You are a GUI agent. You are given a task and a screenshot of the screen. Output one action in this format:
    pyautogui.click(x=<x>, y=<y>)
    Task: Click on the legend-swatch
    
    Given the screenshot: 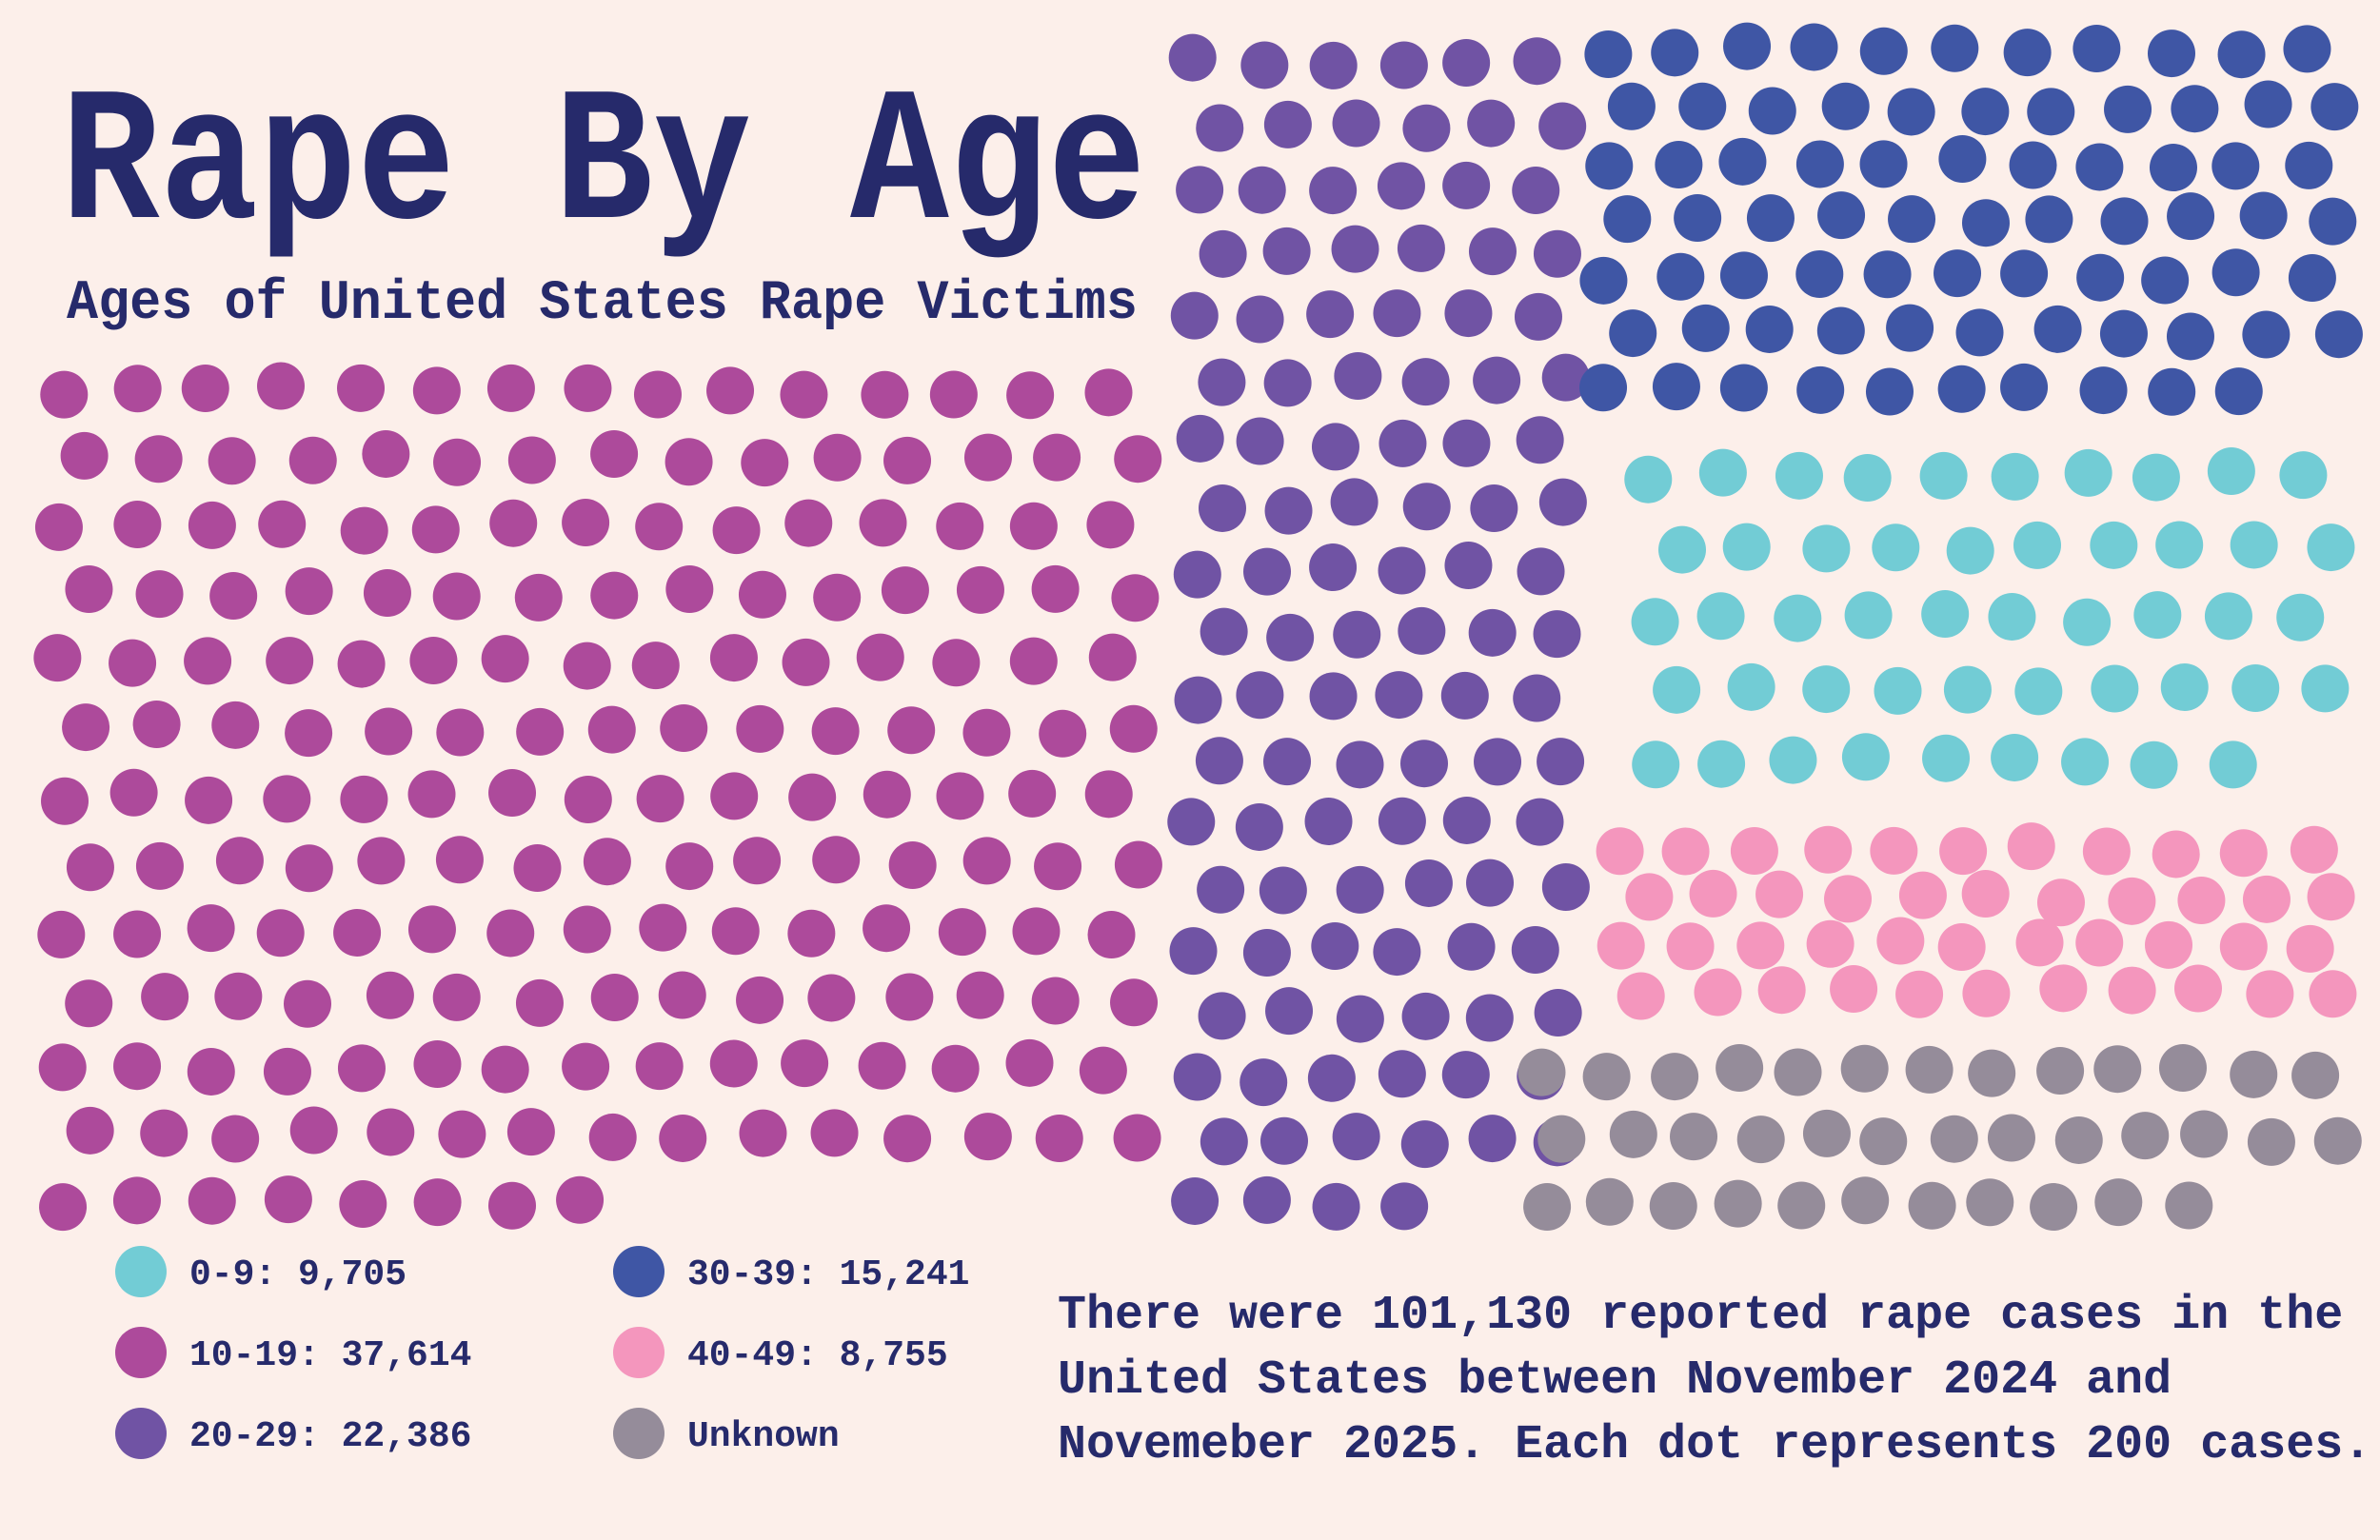 What is the action you would take?
    pyautogui.click(x=638, y=1271)
    